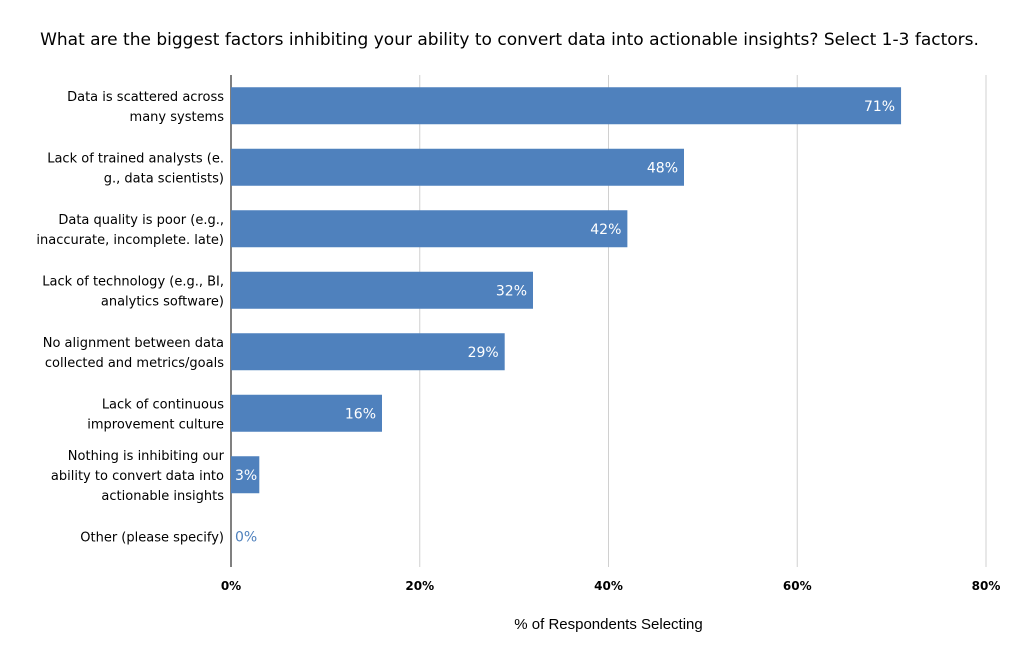  Describe the element at coordinates (141, 220) in the screenshot. I see `category-label: Data quality is poor (e.g.,` at that location.